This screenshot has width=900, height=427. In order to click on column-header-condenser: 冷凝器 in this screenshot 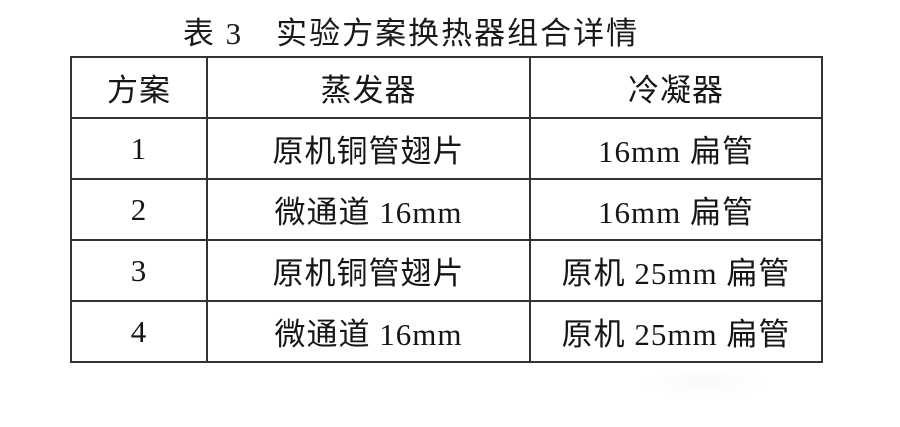, I will do `click(676, 87)`.